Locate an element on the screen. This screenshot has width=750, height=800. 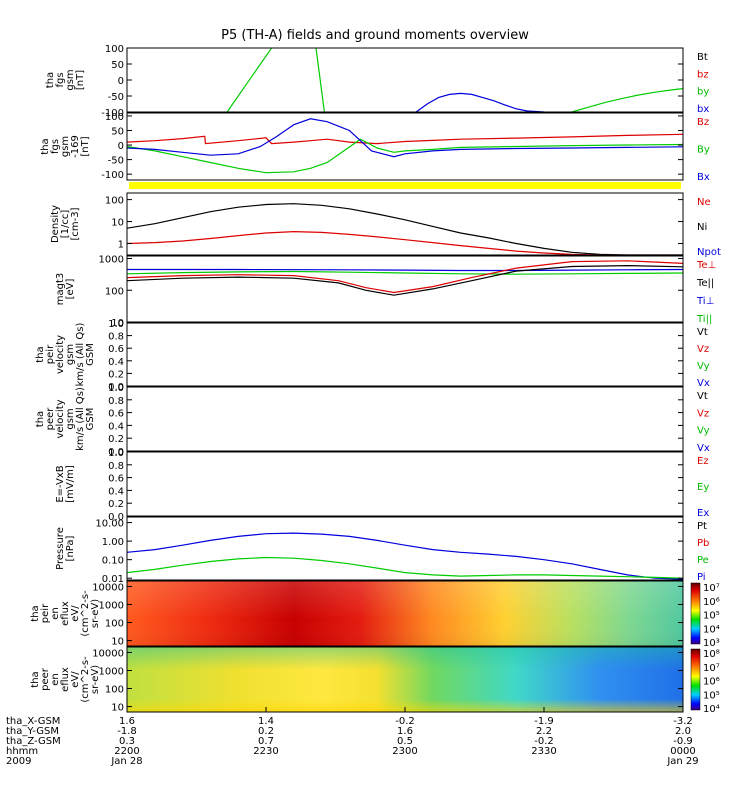
xaxis-row-value: -0.9 is located at coordinates (683, 741).